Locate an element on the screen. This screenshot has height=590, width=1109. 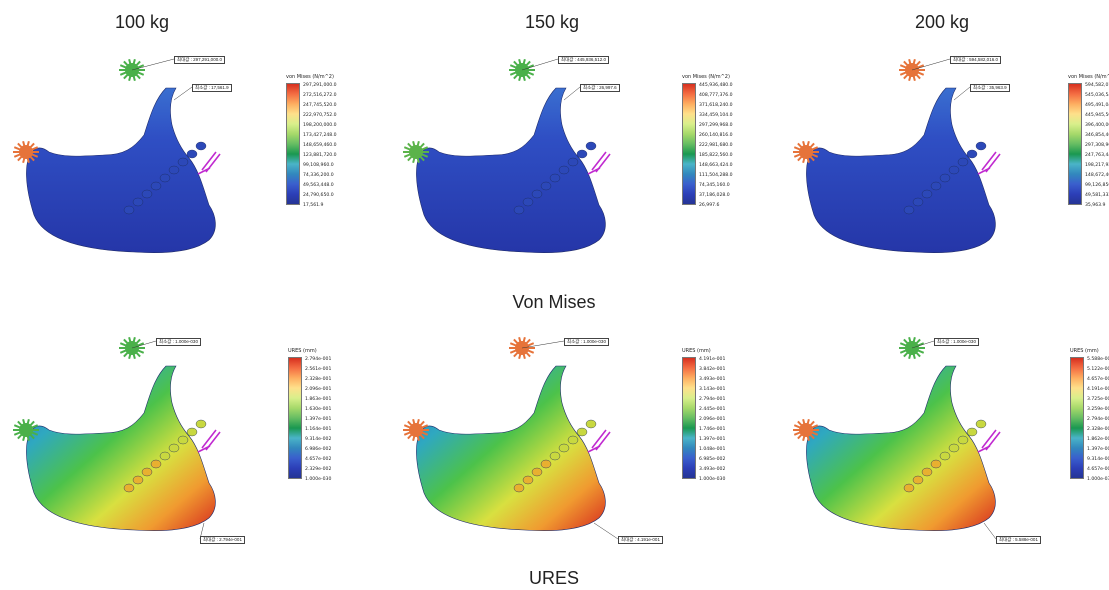
legend-value: 2.561e-001 is located at coordinates (318, 369).